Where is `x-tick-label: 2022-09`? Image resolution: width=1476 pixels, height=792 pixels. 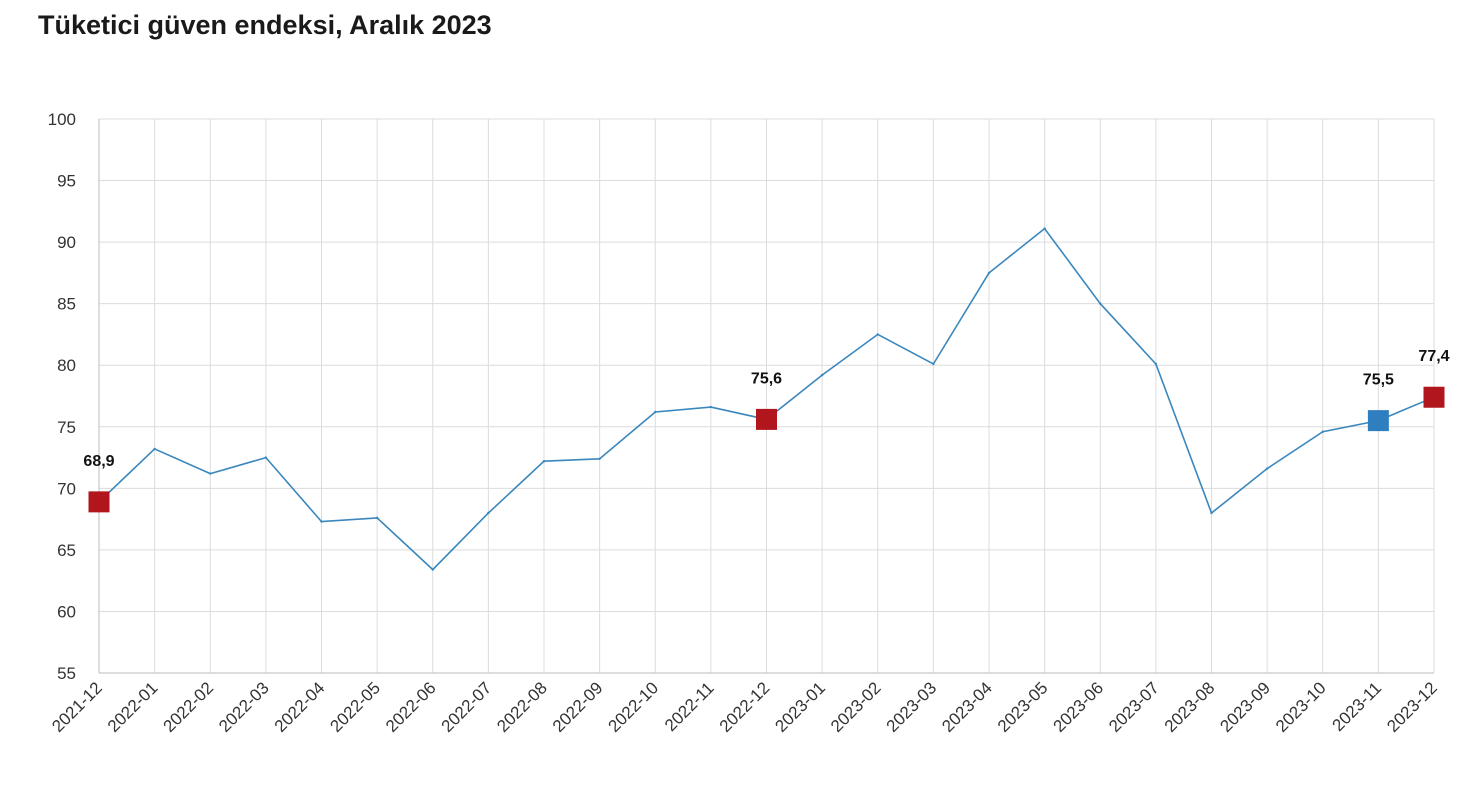 x-tick-label: 2022-09 is located at coordinates (578, 707).